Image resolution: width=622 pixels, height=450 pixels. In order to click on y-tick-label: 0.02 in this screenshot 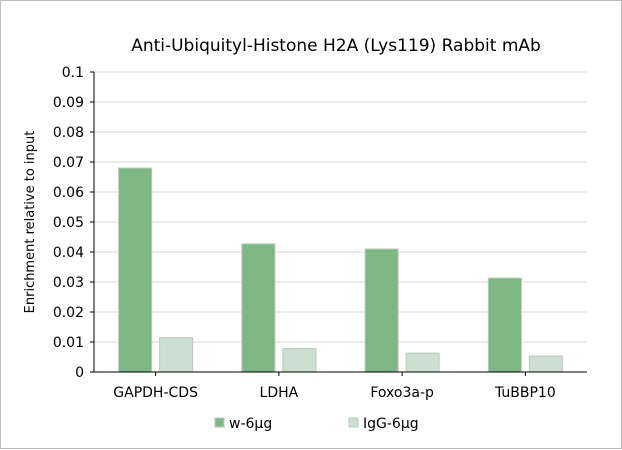, I will do `click(68, 313)`.